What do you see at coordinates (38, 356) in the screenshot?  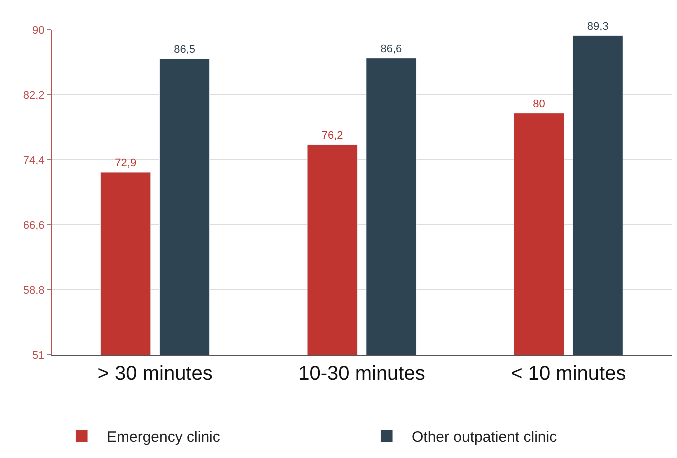 I see `y-tick-label: 51` at bounding box center [38, 356].